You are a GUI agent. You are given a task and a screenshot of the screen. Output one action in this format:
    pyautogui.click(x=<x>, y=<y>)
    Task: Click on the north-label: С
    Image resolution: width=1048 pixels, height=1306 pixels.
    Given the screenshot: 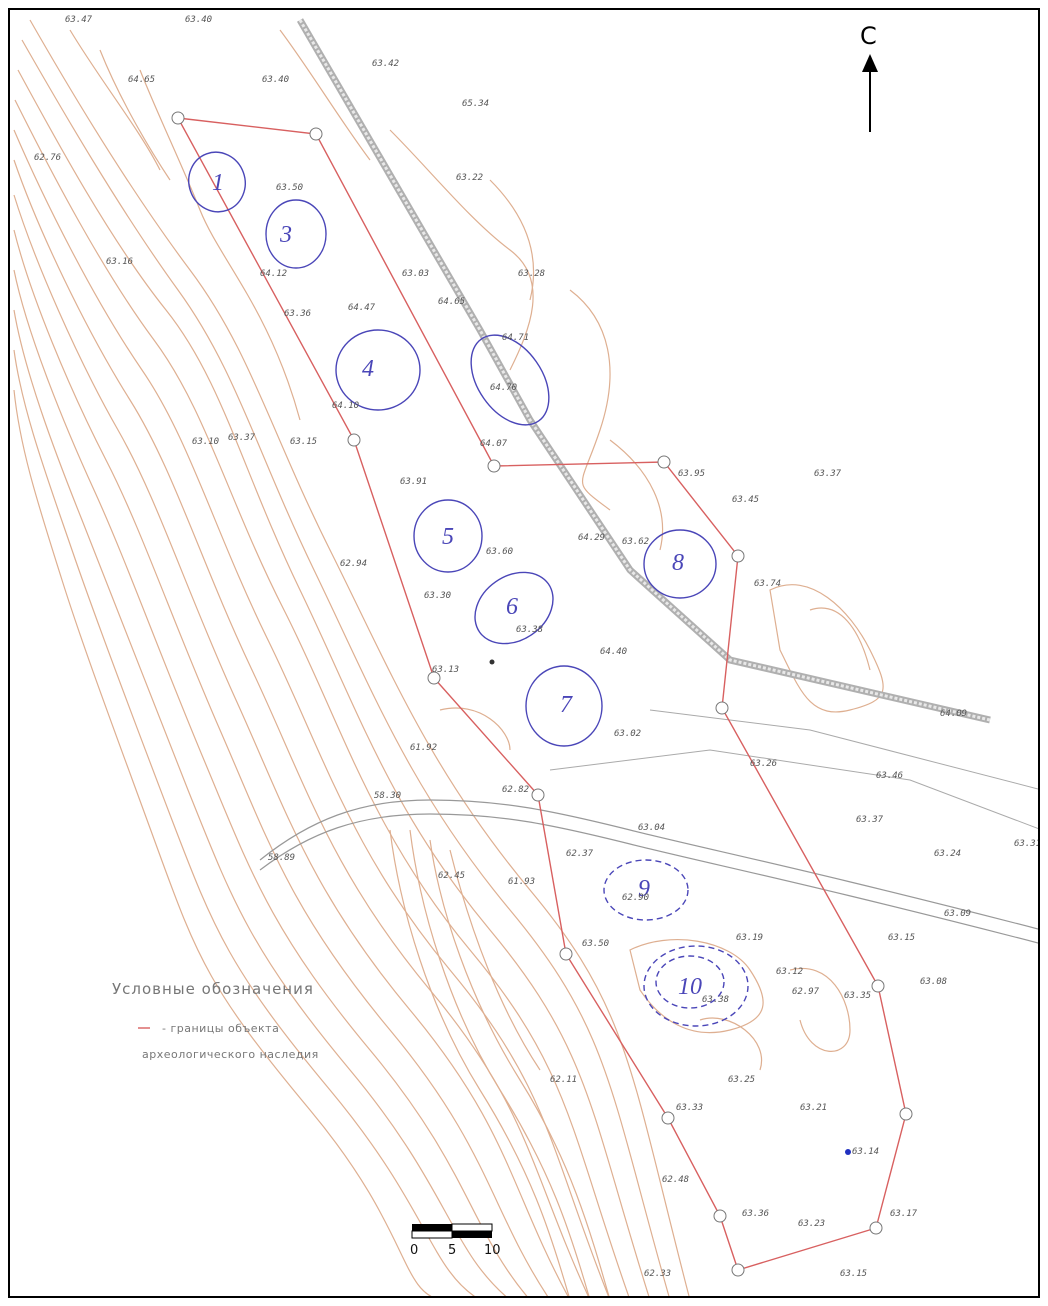 What is the action you would take?
    pyautogui.click(x=868, y=36)
    